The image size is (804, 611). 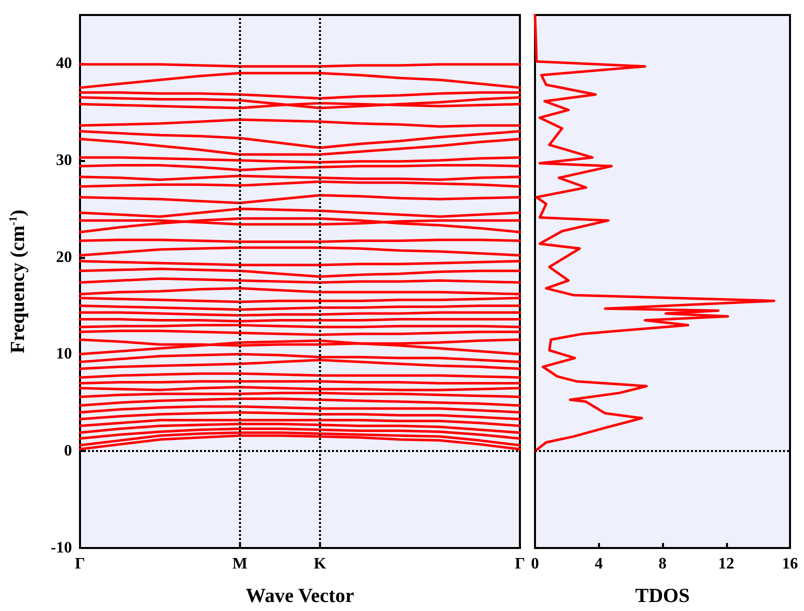 What do you see at coordinates (64, 257) in the screenshot?
I see `y-tick-label: 20` at bounding box center [64, 257].